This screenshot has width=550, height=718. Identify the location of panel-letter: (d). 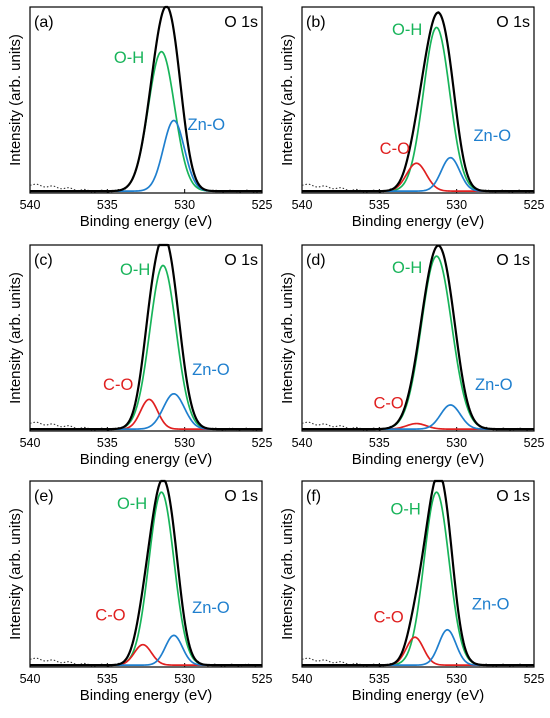
(316, 260).